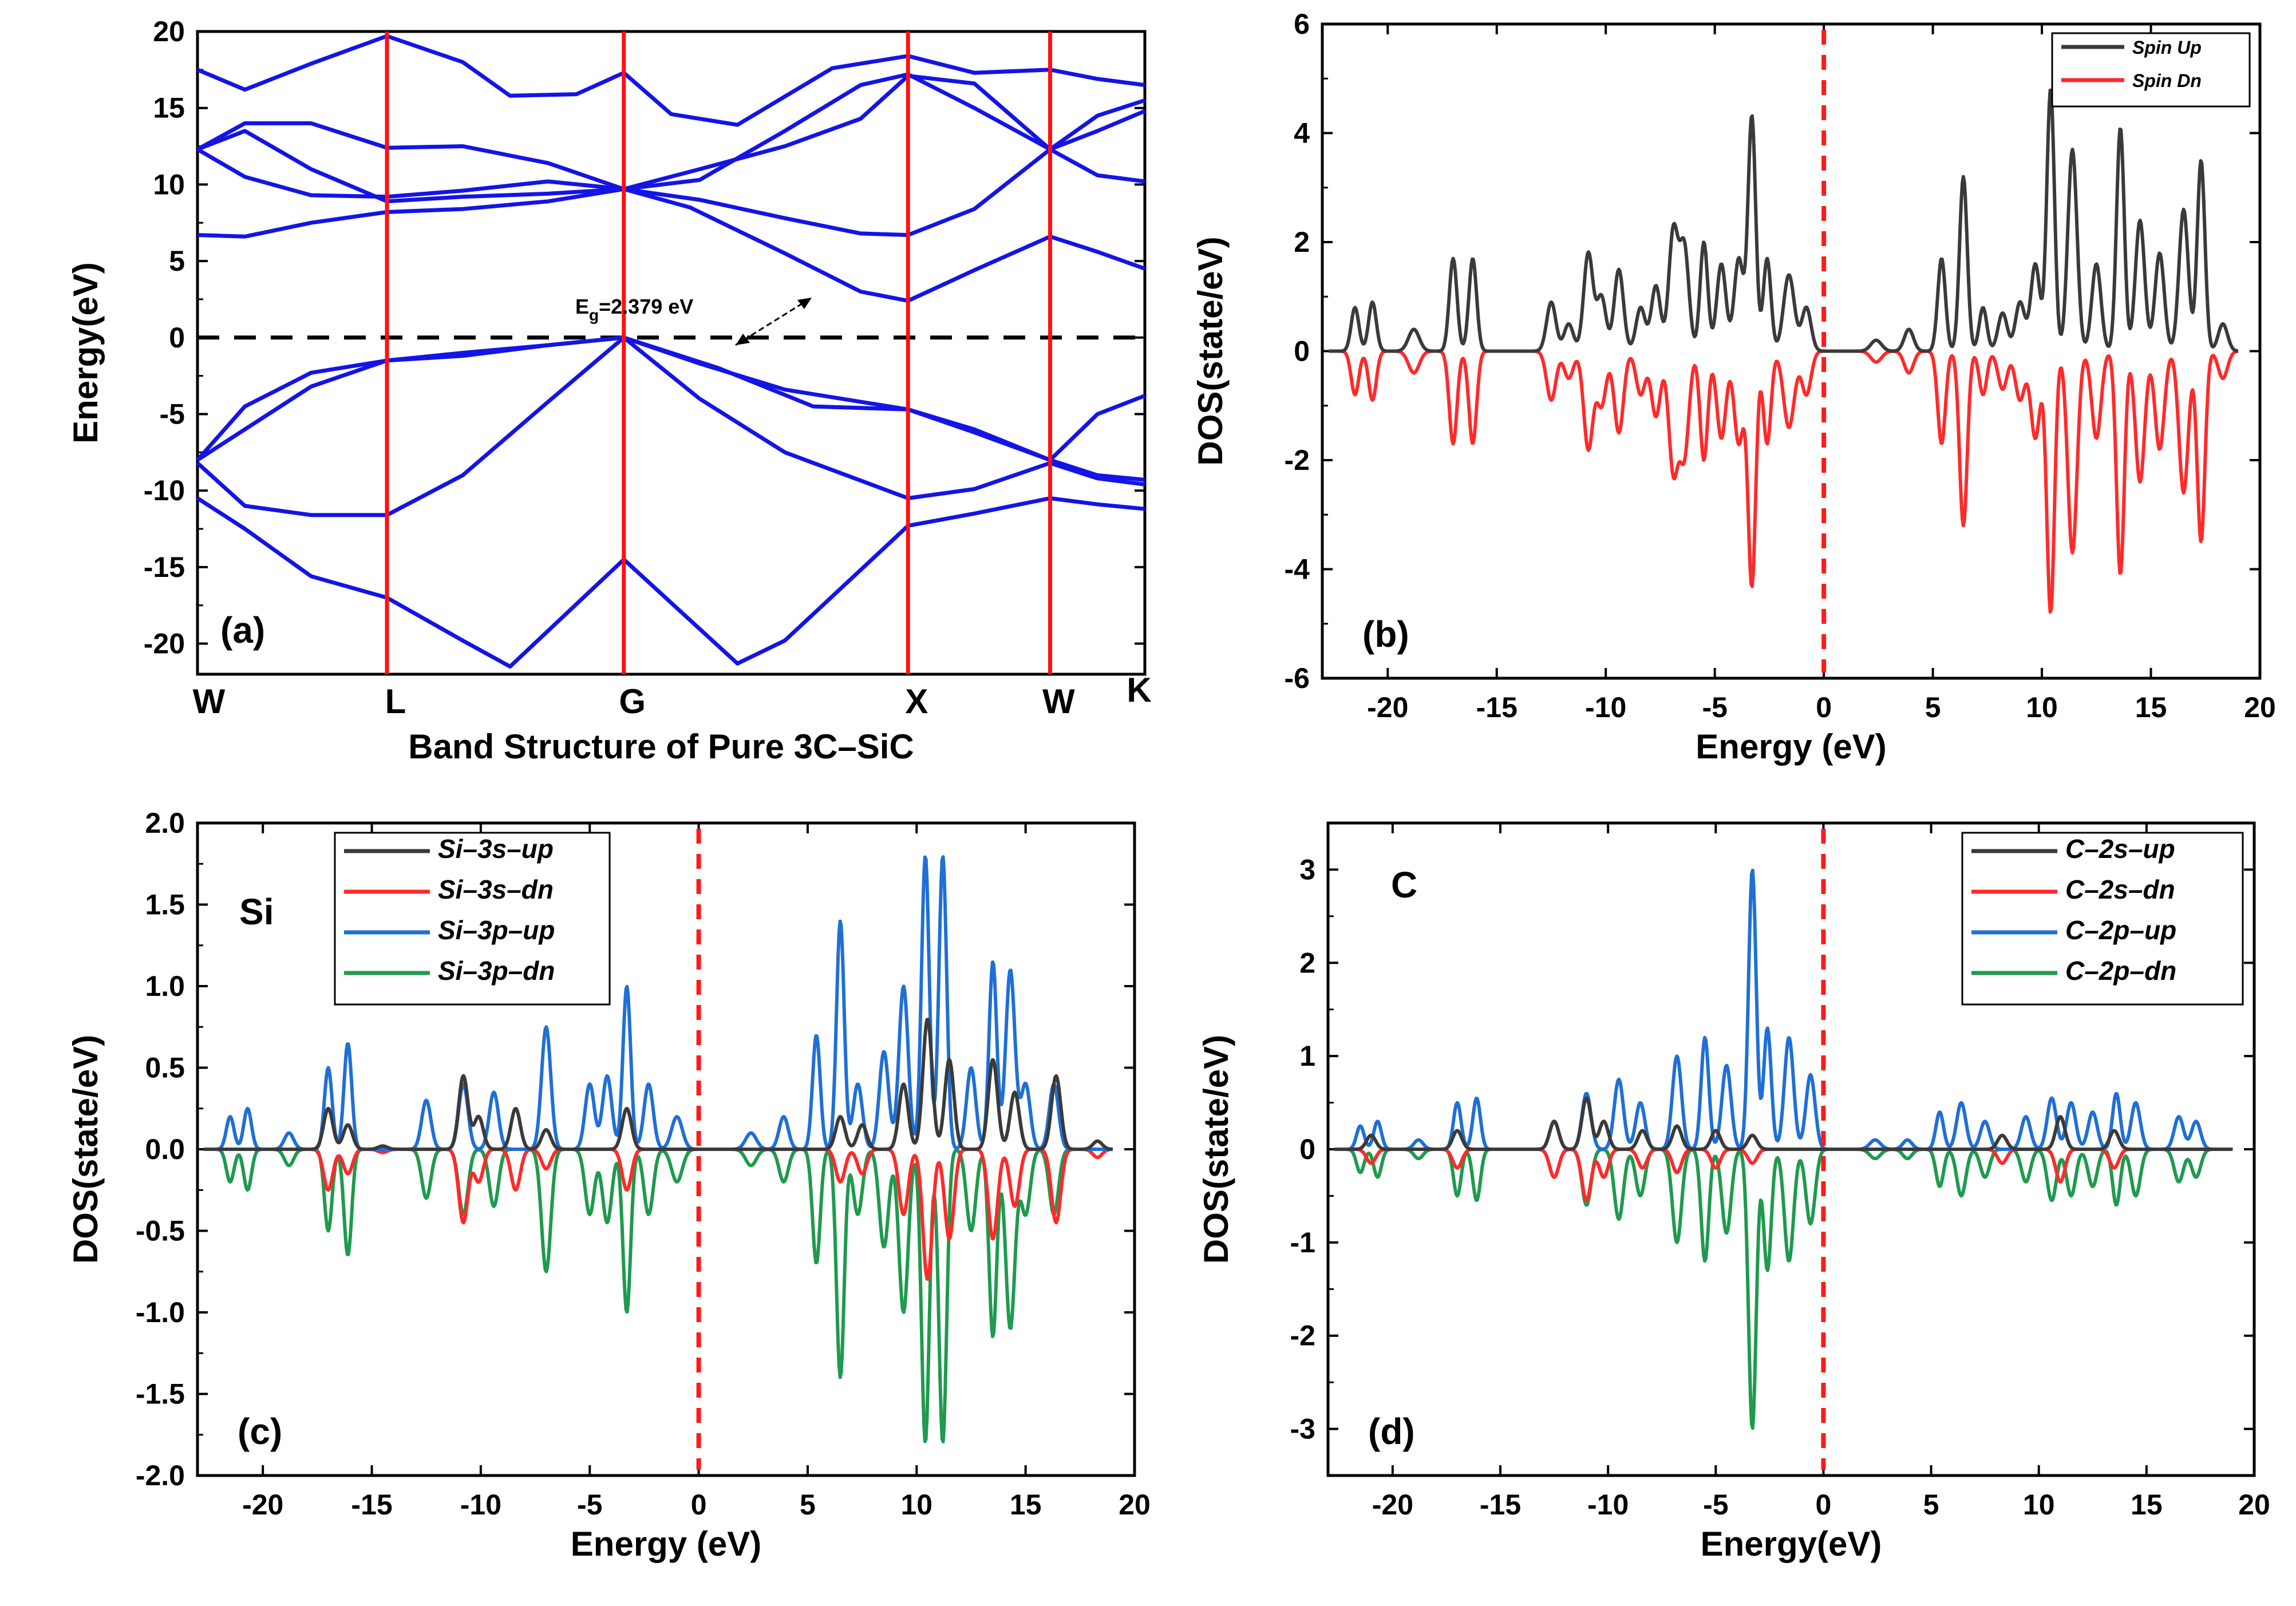  Describe the element at coordinates (2167, 47) in the screenshot. I see `legend-entry: Spin Up` at that location.